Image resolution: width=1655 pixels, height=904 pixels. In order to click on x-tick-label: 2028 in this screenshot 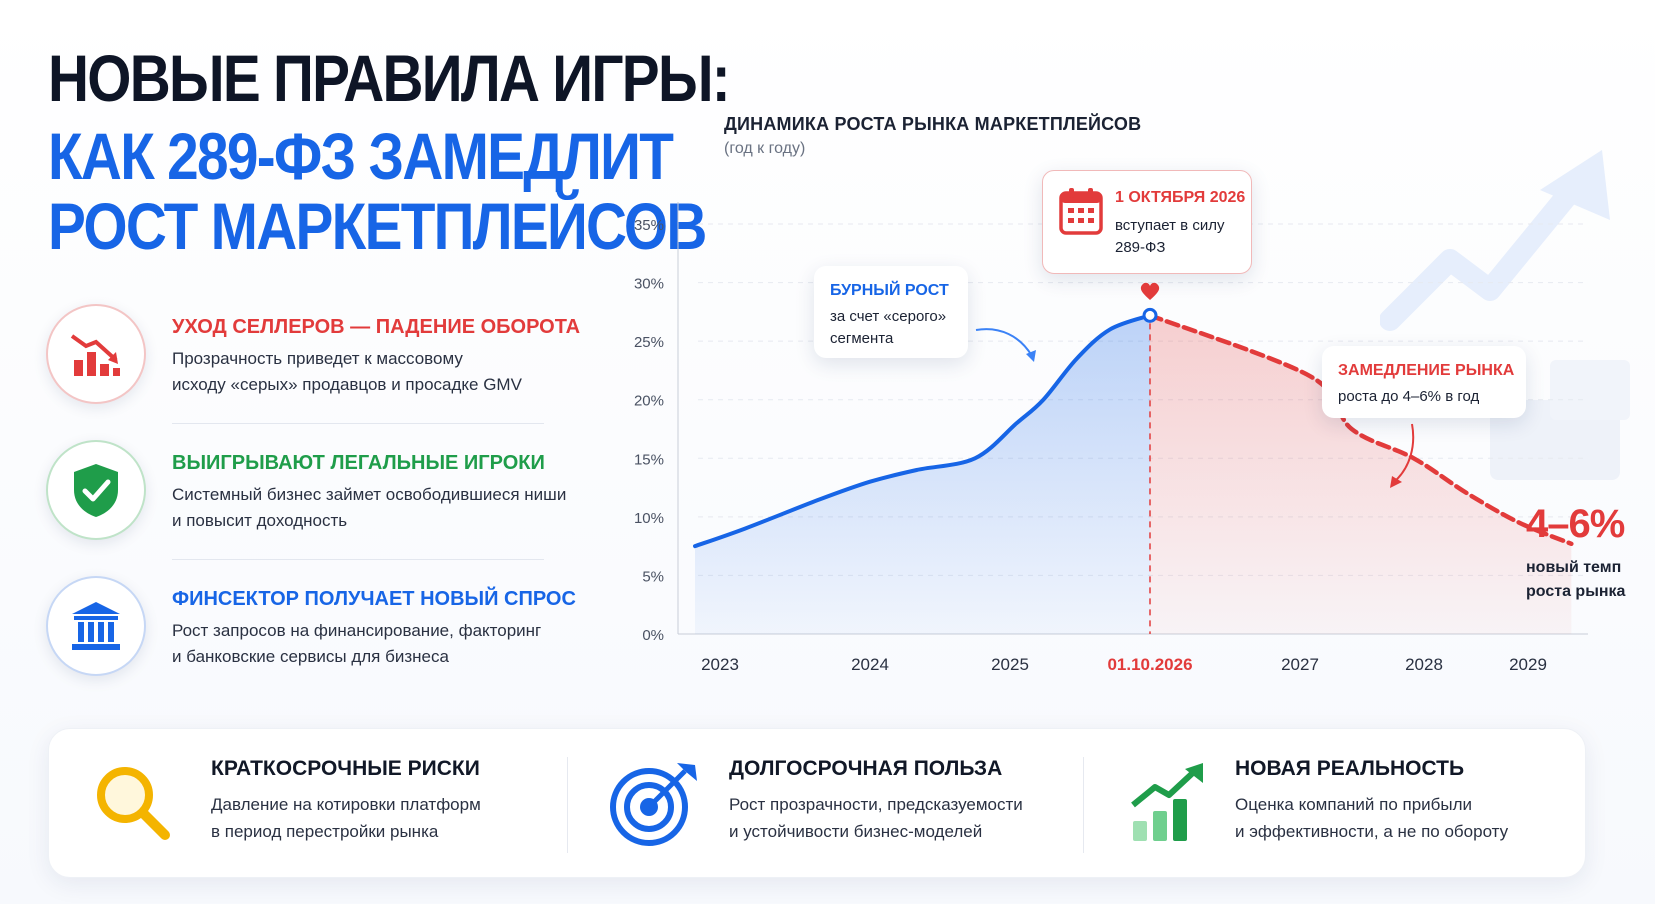, I will do `click(1424, 664)`.